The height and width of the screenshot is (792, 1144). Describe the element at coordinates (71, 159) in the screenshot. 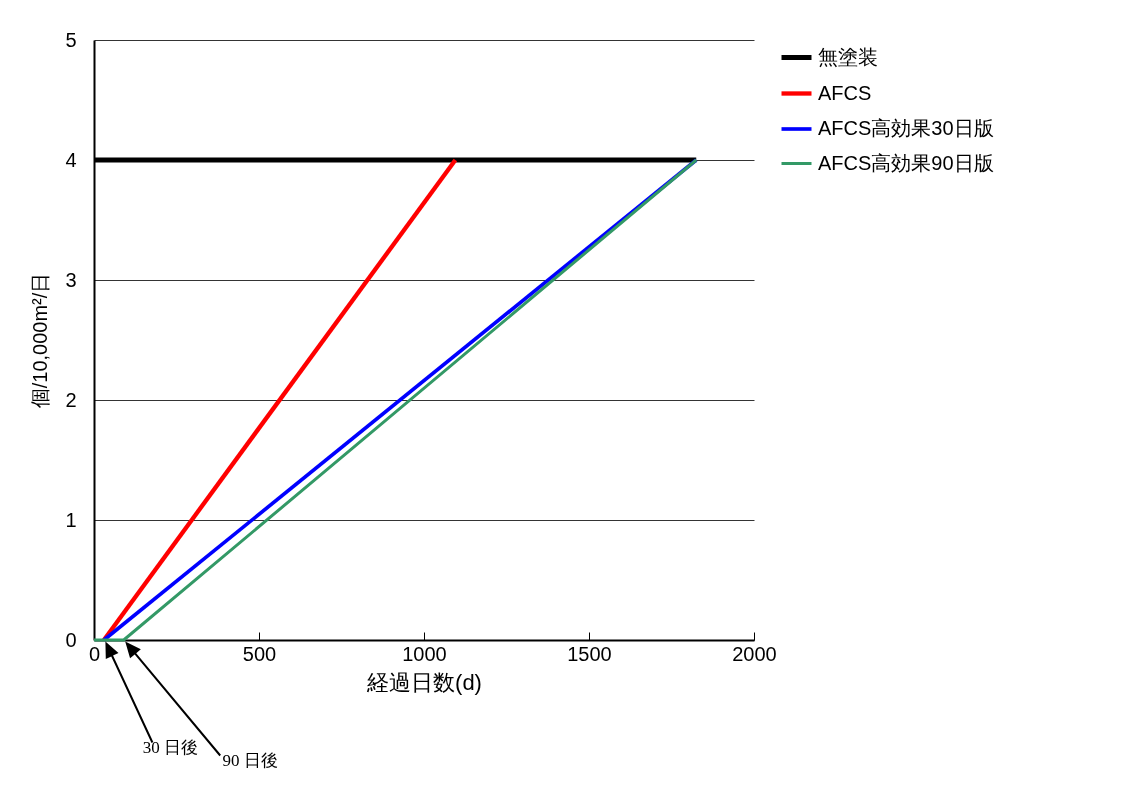

I see `y-tick-label: 4` at that location.